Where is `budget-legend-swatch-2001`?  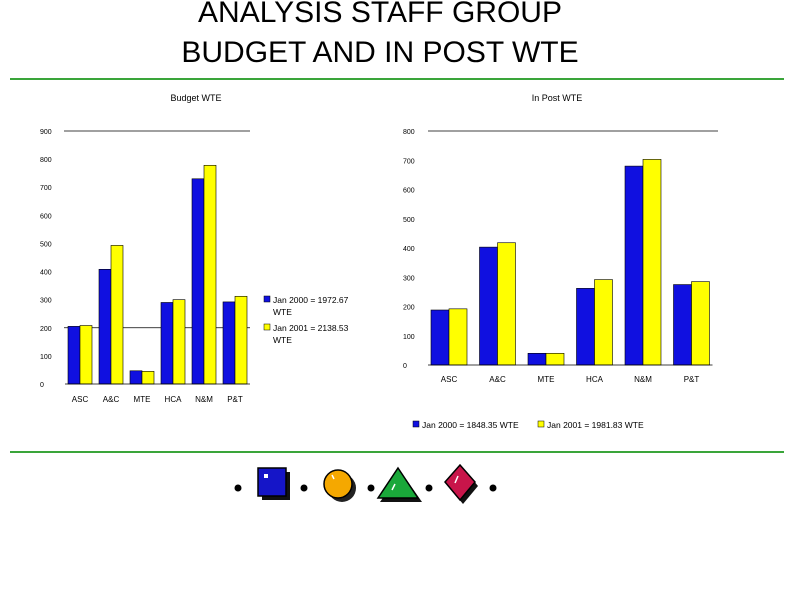
budget-legend-swatch-2001 is located at coordinates (267, 327).